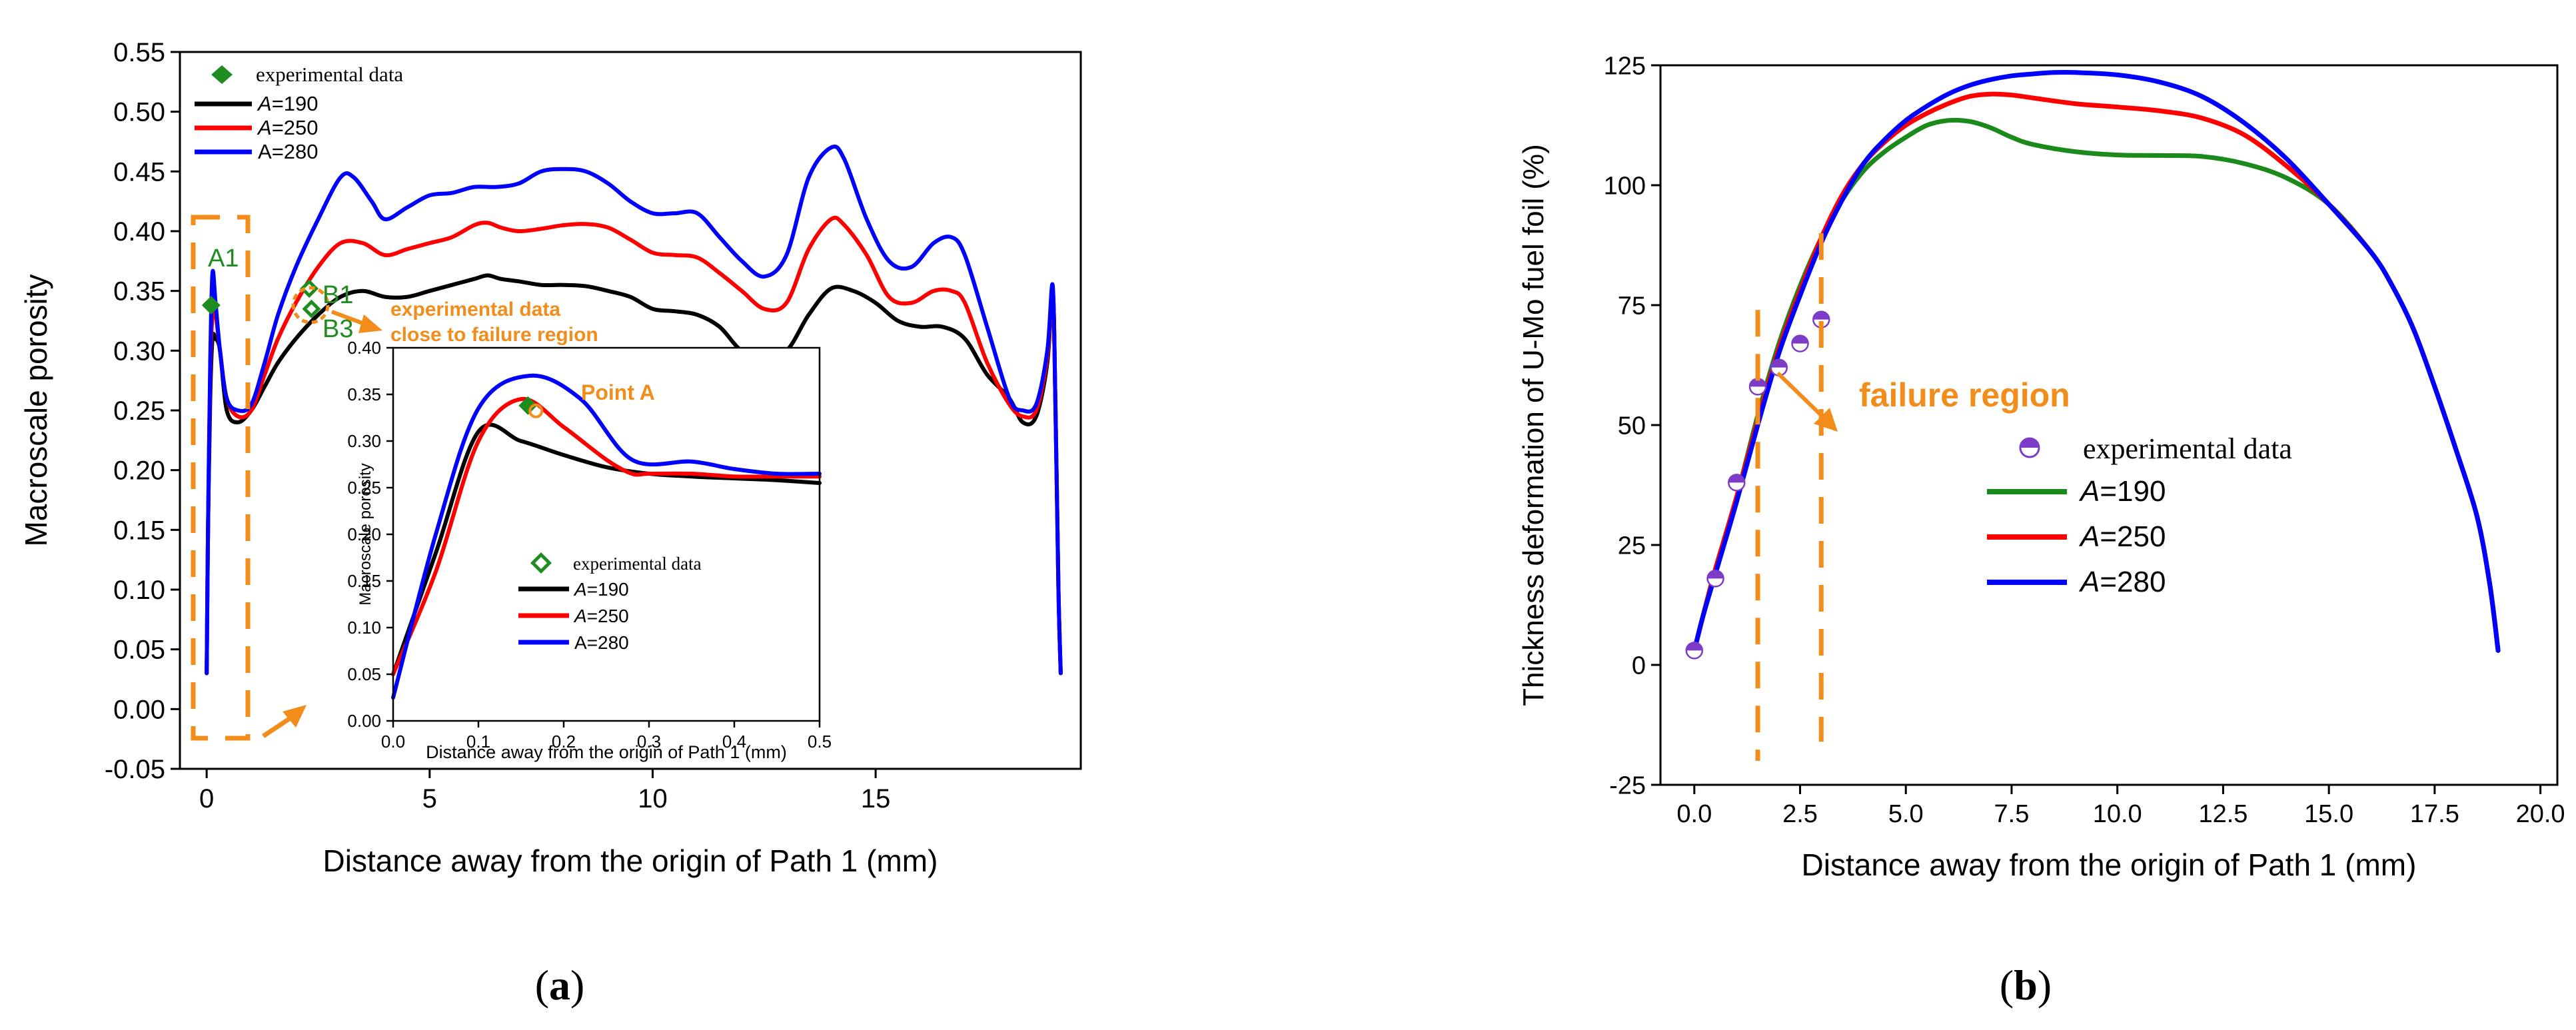 The width and height of the screenshot is (2576, 1030). Describe the element at coordinates (206, 798) in the screenshot. I see `x-tick-label: 0` at that location.